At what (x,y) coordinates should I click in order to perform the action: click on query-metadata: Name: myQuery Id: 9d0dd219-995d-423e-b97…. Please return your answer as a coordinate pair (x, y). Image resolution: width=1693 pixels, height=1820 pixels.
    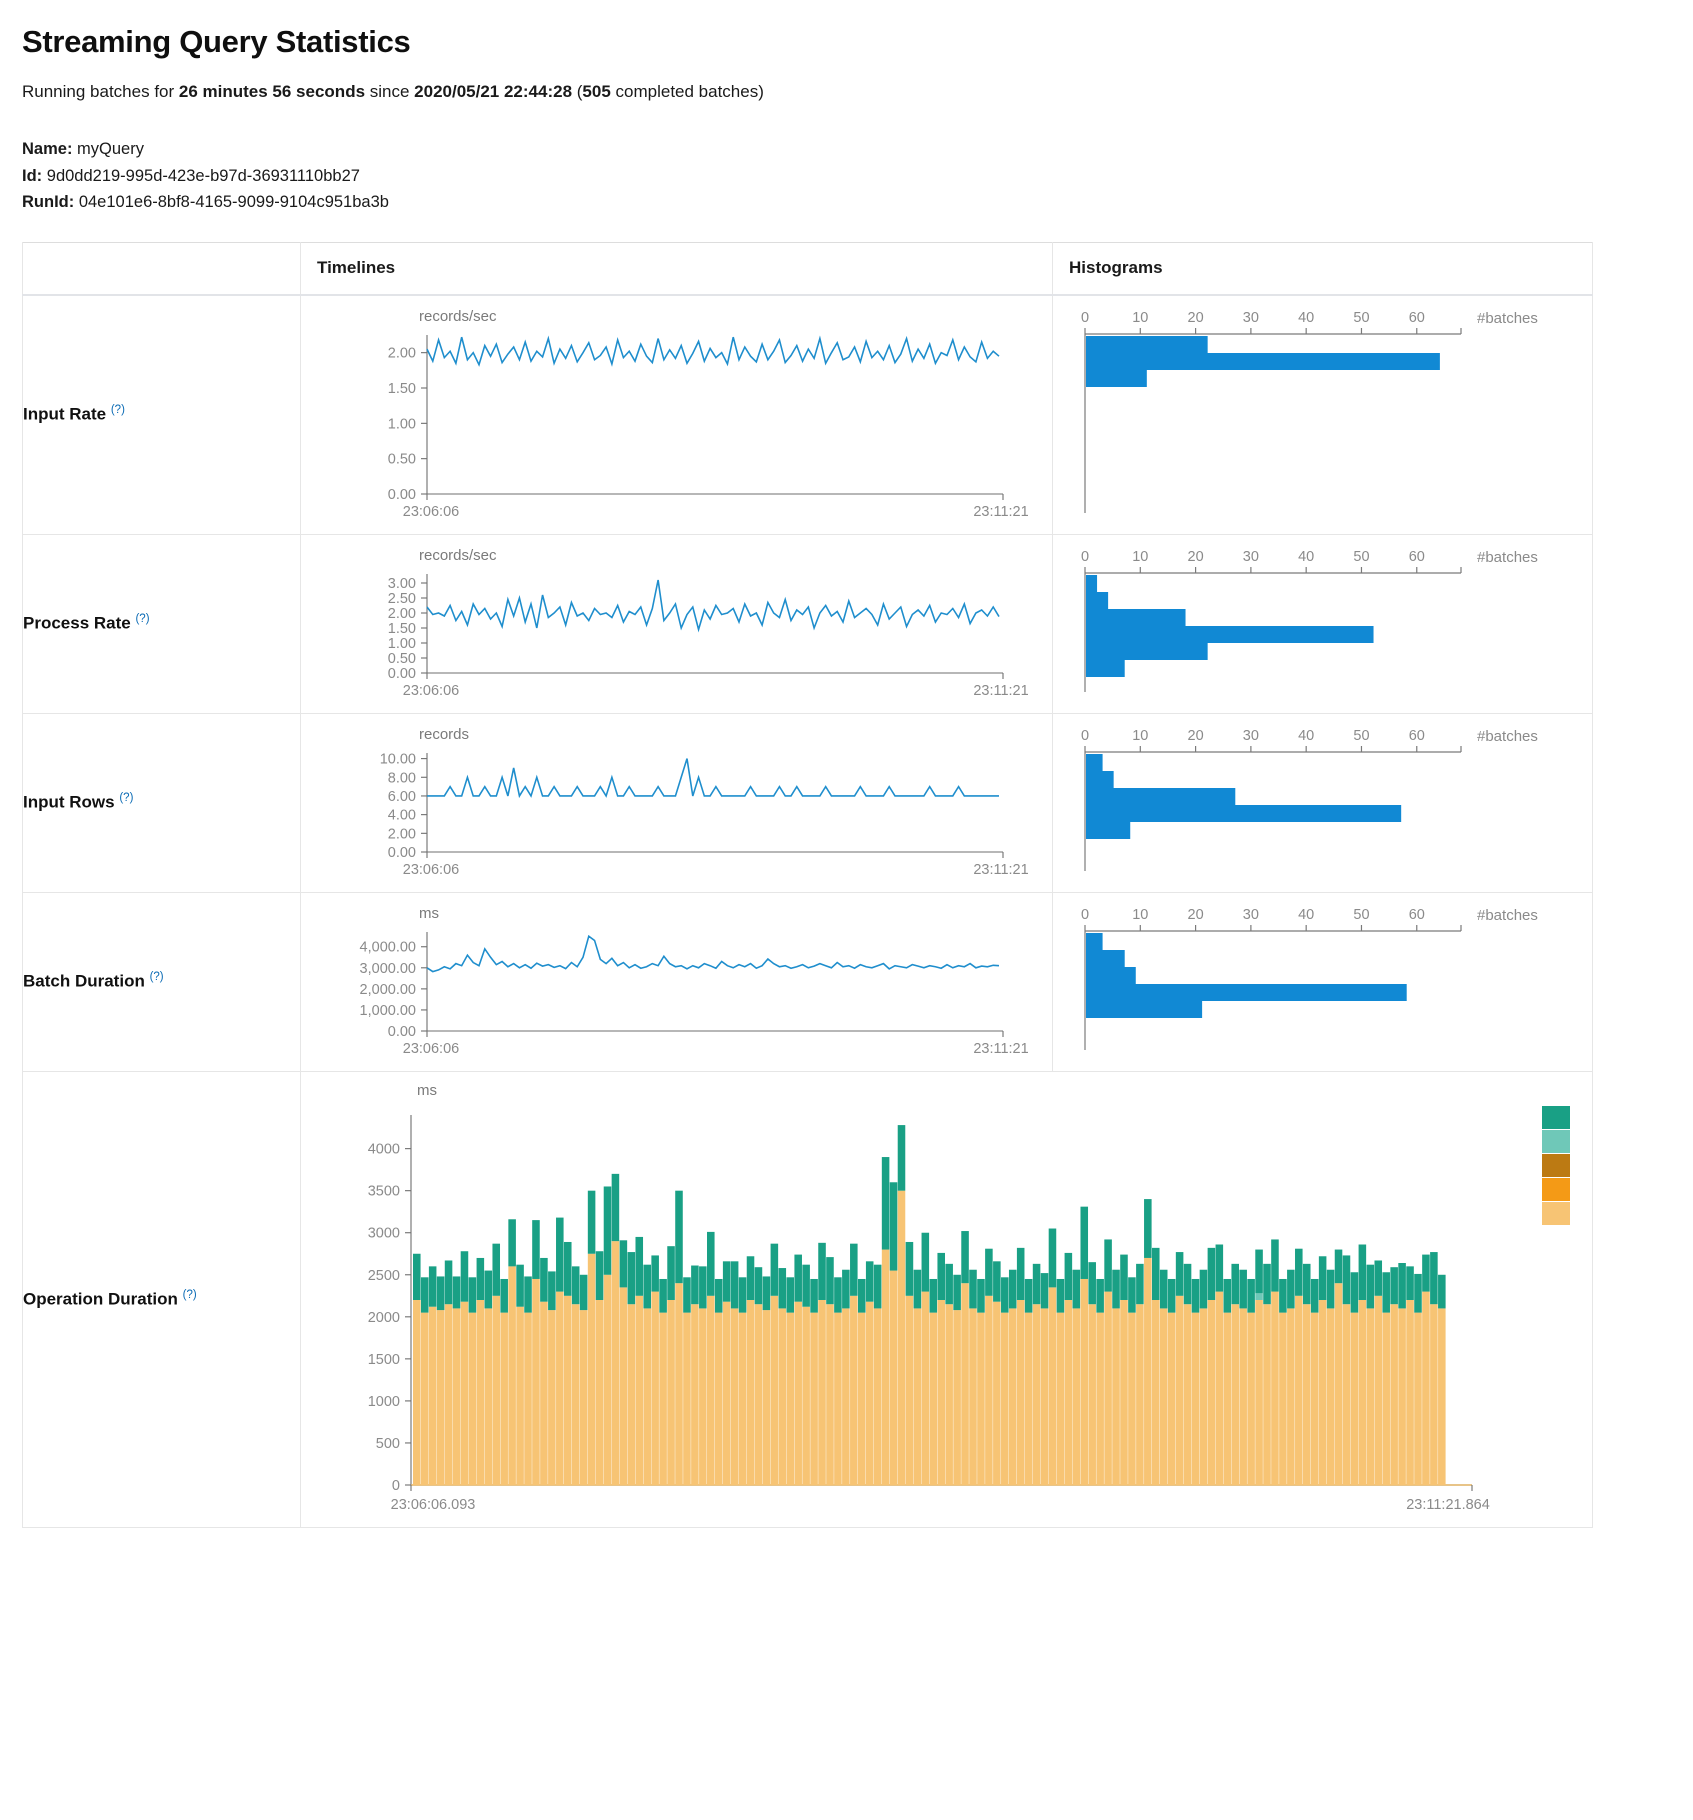
    Looking at the image, I should click on (846, 176).